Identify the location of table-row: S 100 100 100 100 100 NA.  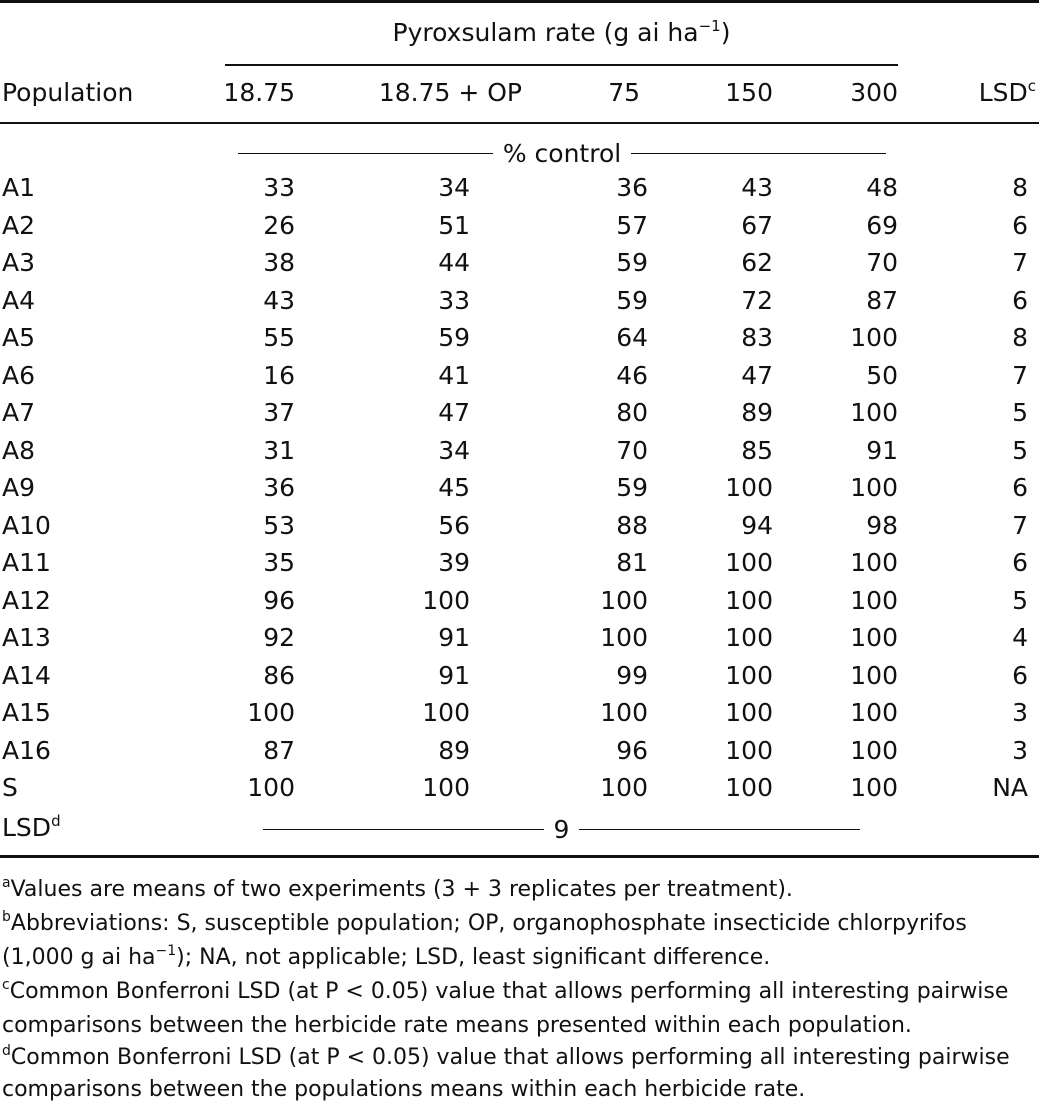
(519, 791).